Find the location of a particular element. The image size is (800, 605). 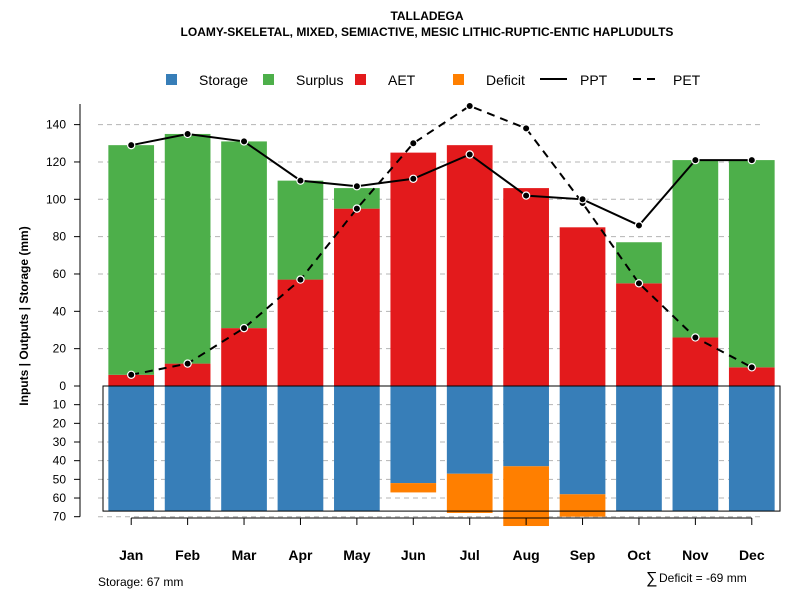

aet-bar-nov is located at coordinates (695, 361).